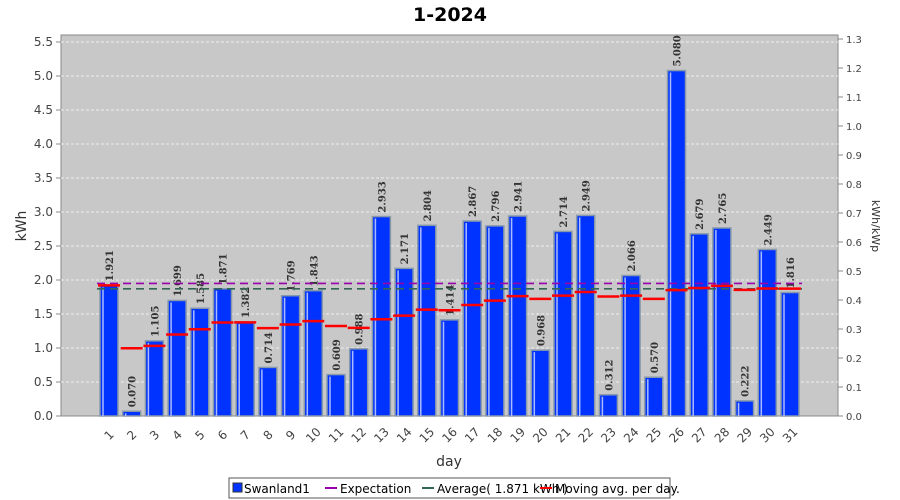  Describe the element at coordinates (541, 330) in the screenshot. I see `bar-value-label: 0.968` at that location.